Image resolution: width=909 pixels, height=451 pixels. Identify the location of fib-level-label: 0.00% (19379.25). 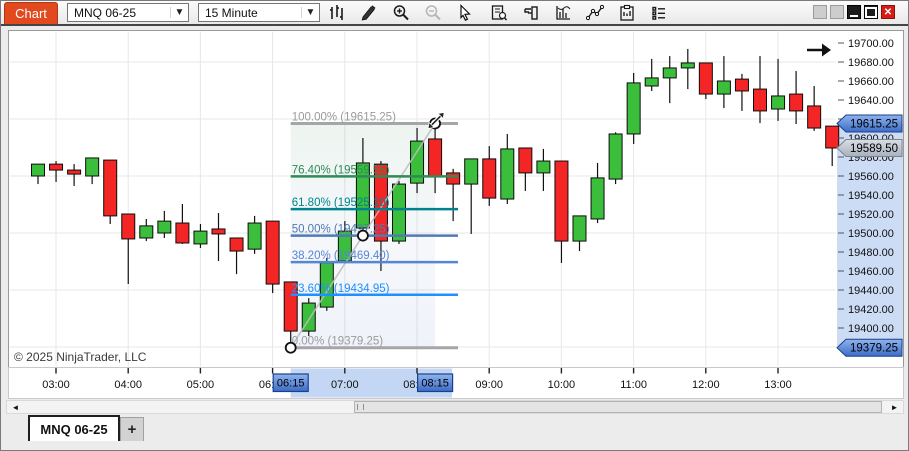
(338, 342).